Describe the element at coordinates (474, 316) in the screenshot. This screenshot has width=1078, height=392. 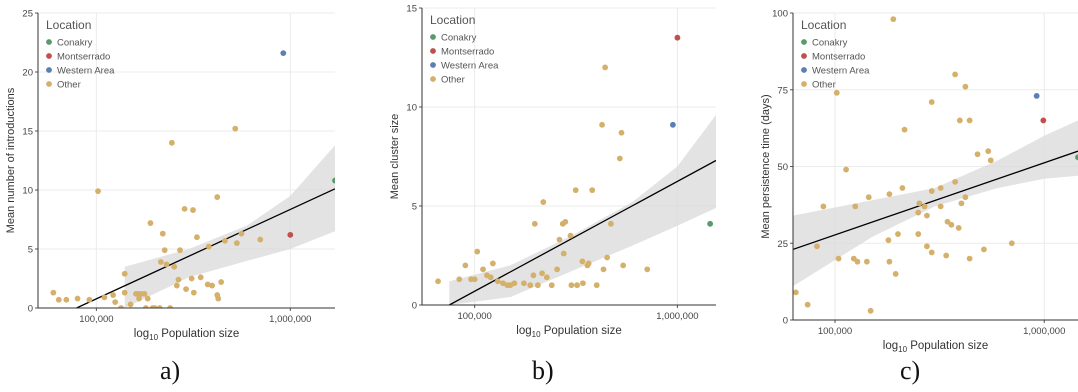
I see `x-tick-label: 100,000` at that location.